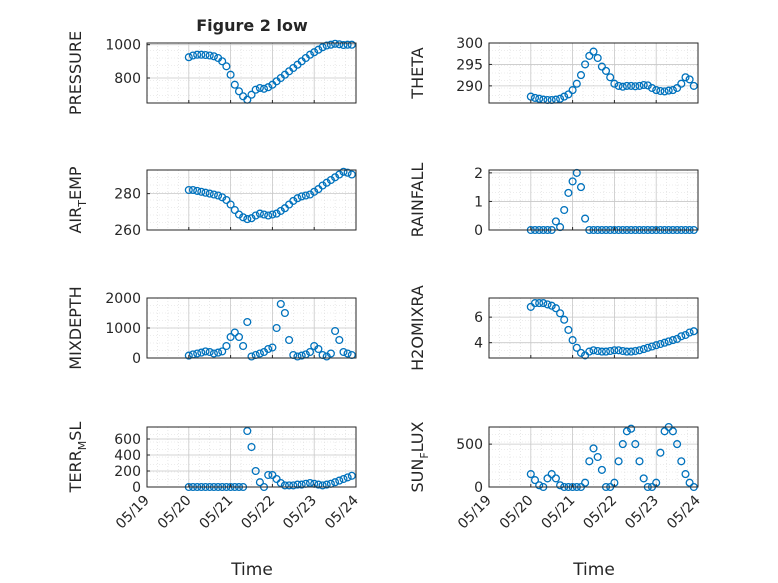  What do you see at coordinates (251, 570) in the screenshot?
I see `x-axis-label-left: Time` at bounding box center [251, 570].